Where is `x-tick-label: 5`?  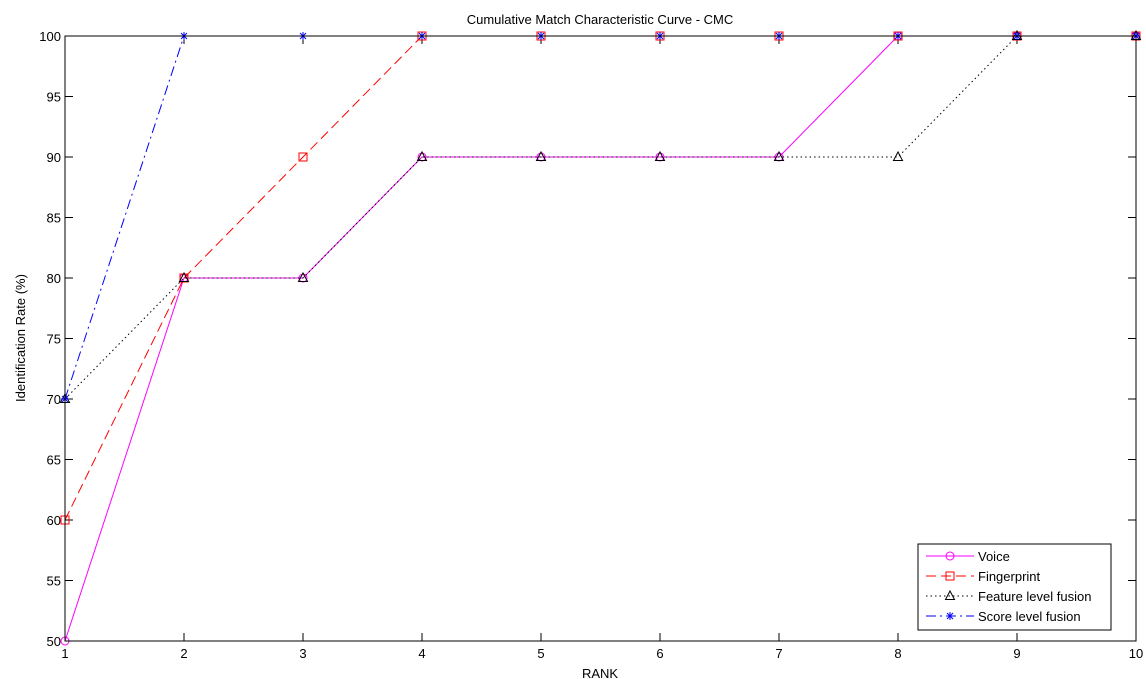 x-tick-label: 5 is located at coordinates (540, 653).